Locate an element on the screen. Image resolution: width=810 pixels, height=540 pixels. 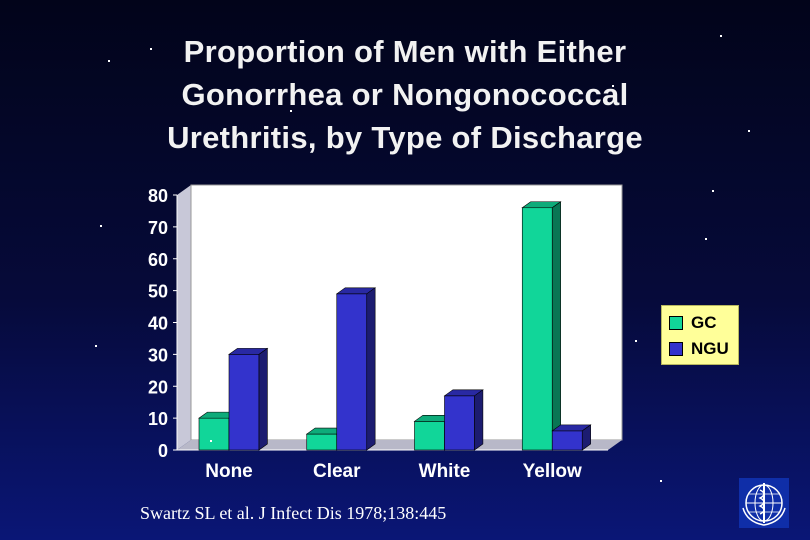
bar-ngu-none is located at coordinates (248, 399).